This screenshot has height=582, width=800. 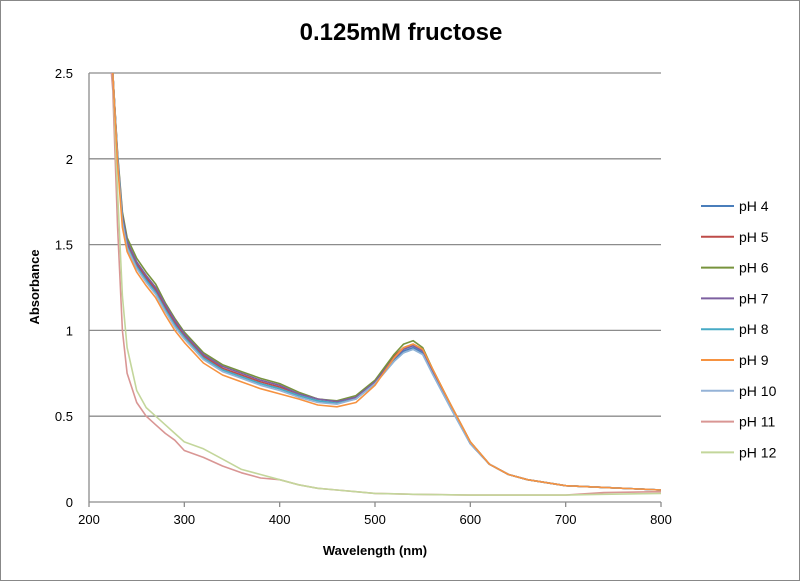 I want to click on legend-label: pH 10, so click(x=758, y=391).